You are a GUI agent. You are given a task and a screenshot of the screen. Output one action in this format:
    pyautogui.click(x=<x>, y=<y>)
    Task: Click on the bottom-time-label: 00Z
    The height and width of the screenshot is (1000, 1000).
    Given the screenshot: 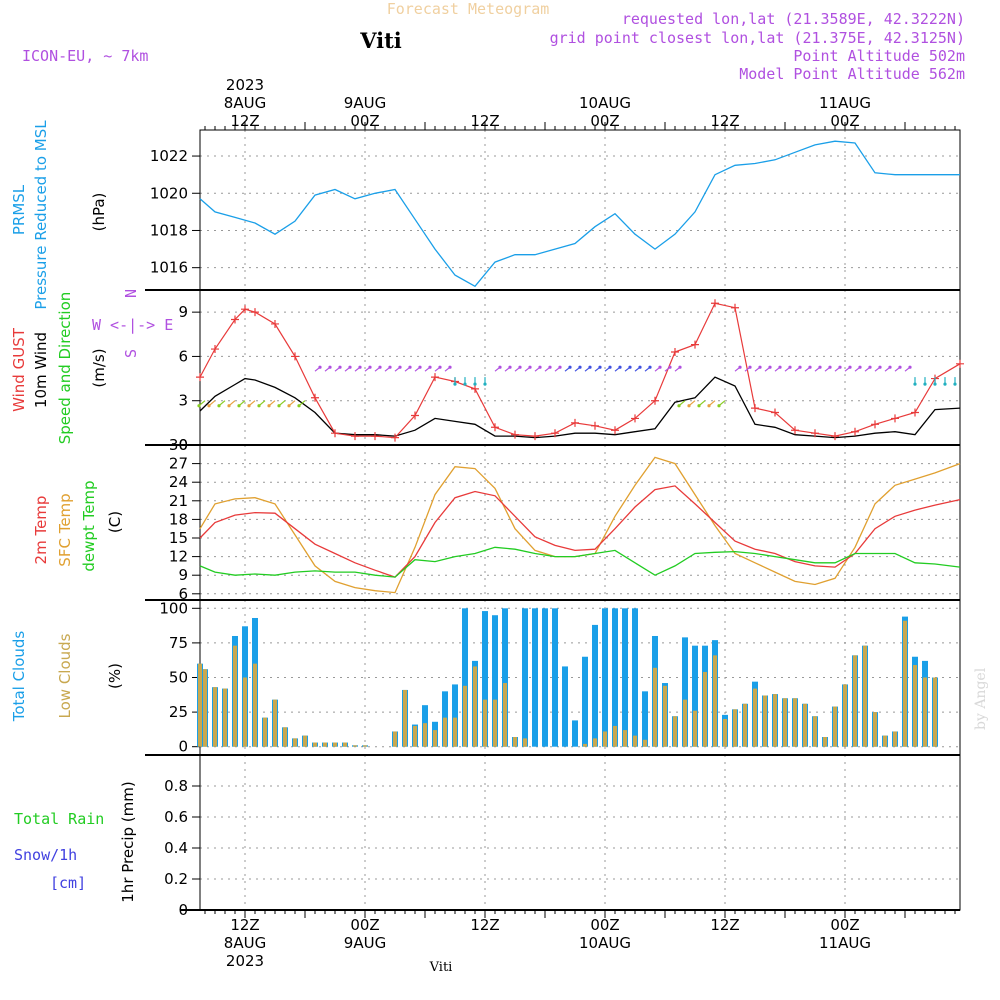 What is the action you would take?
    pyautogui.click(x=604, y=925)
    